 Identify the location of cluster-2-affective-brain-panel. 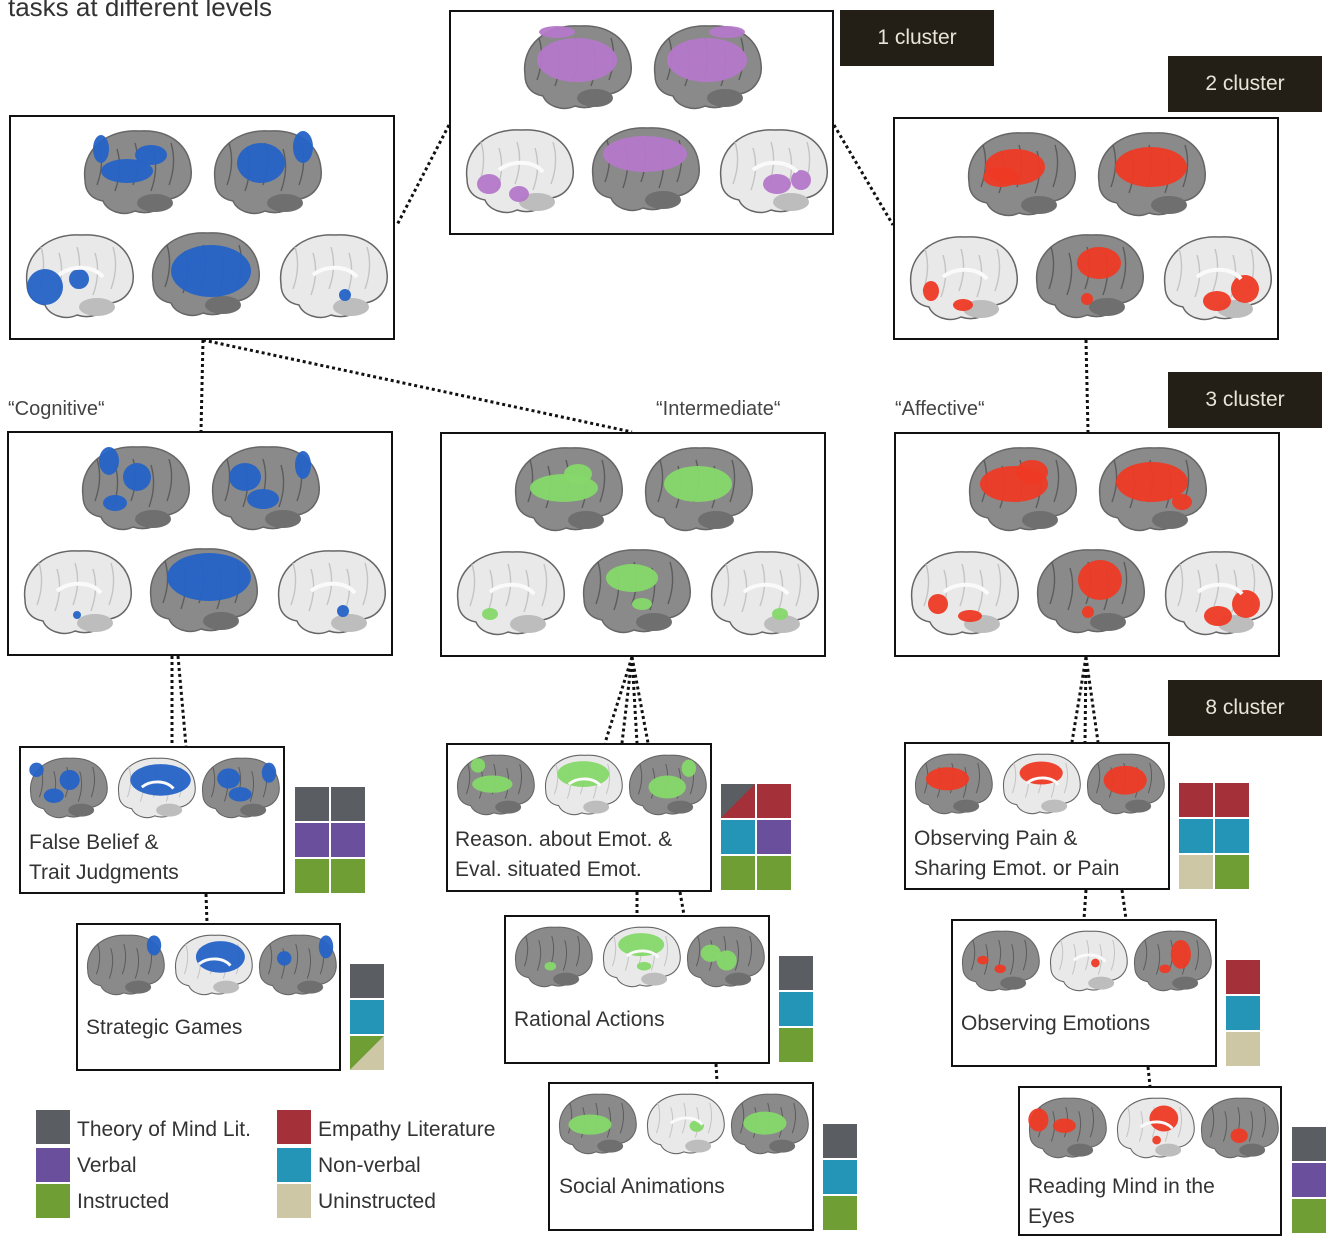
(1086, 228).